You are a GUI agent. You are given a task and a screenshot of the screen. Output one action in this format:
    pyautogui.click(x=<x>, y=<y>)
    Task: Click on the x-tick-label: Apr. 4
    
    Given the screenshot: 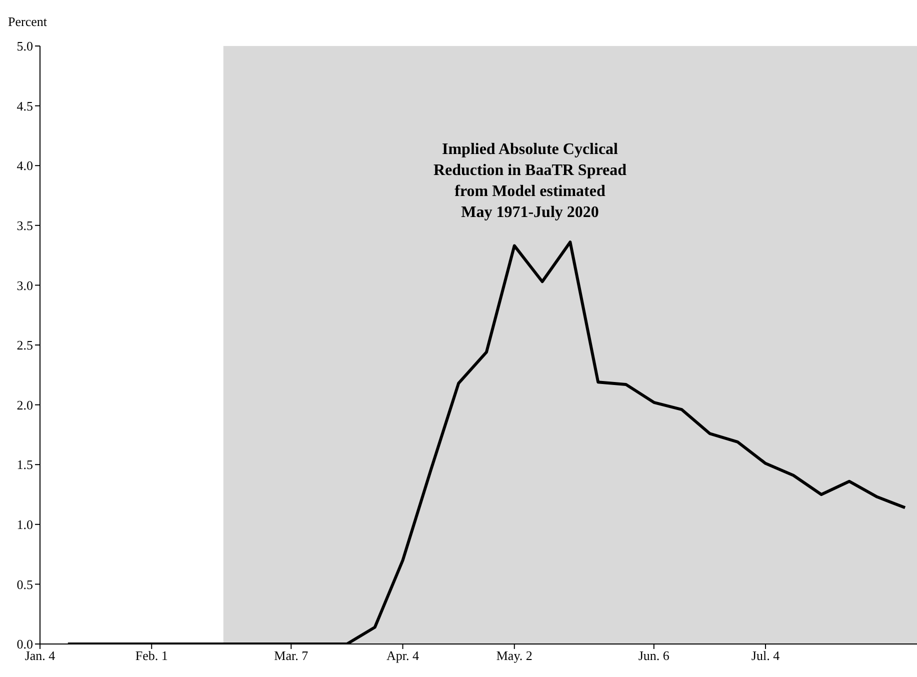 What is the action you would take?
    pyautogui.click(x=403, y=656)
    